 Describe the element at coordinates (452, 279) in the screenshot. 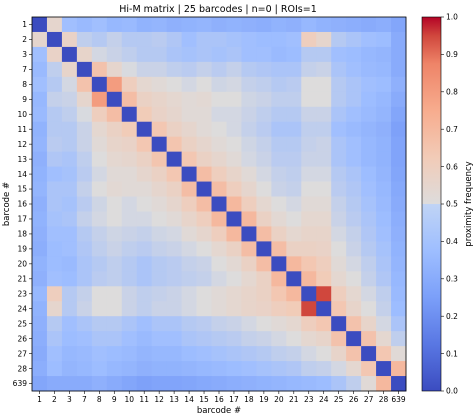

I see `colorbar-tick-label: 0.3` at that location.